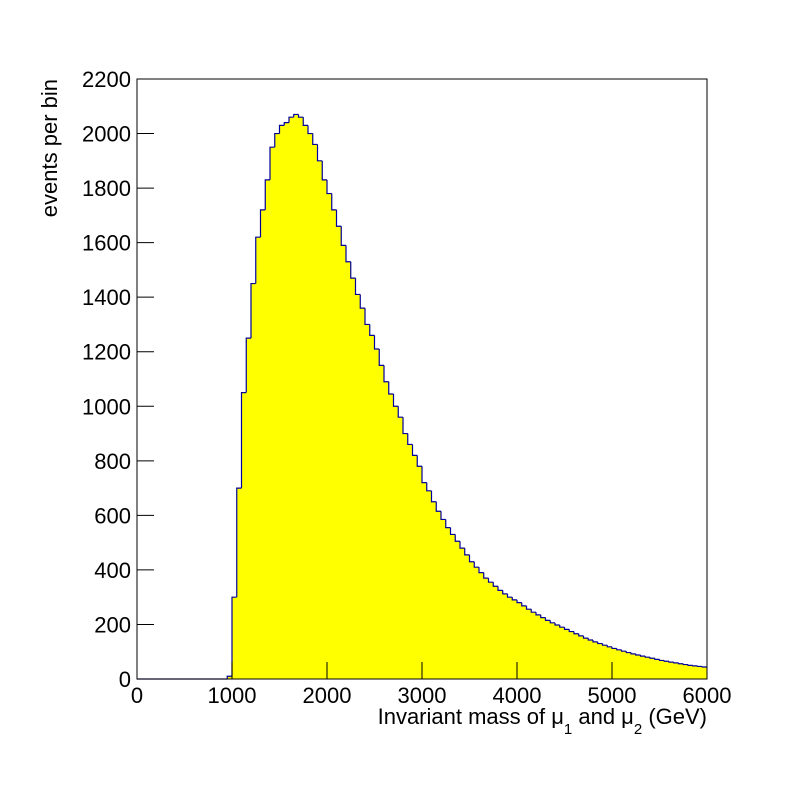 This screenshot has height=805, width=810. I want to click on x-tick-label: 4000, so click(517, 695).